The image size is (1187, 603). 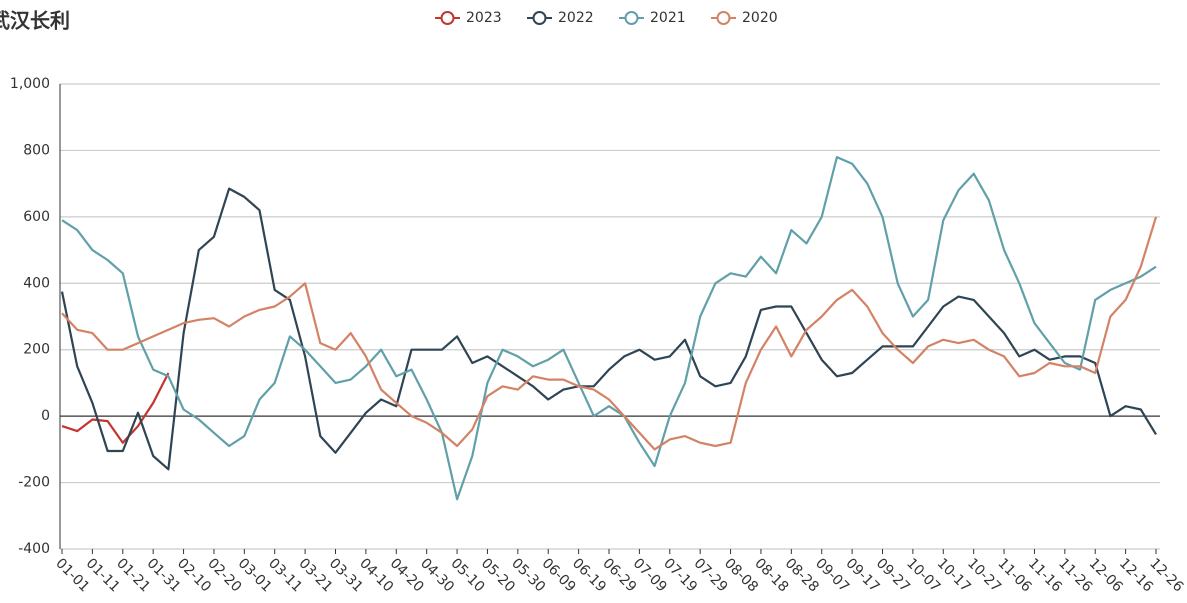 I want to click on y-tick-label: 800, so click(x=36, y=150).